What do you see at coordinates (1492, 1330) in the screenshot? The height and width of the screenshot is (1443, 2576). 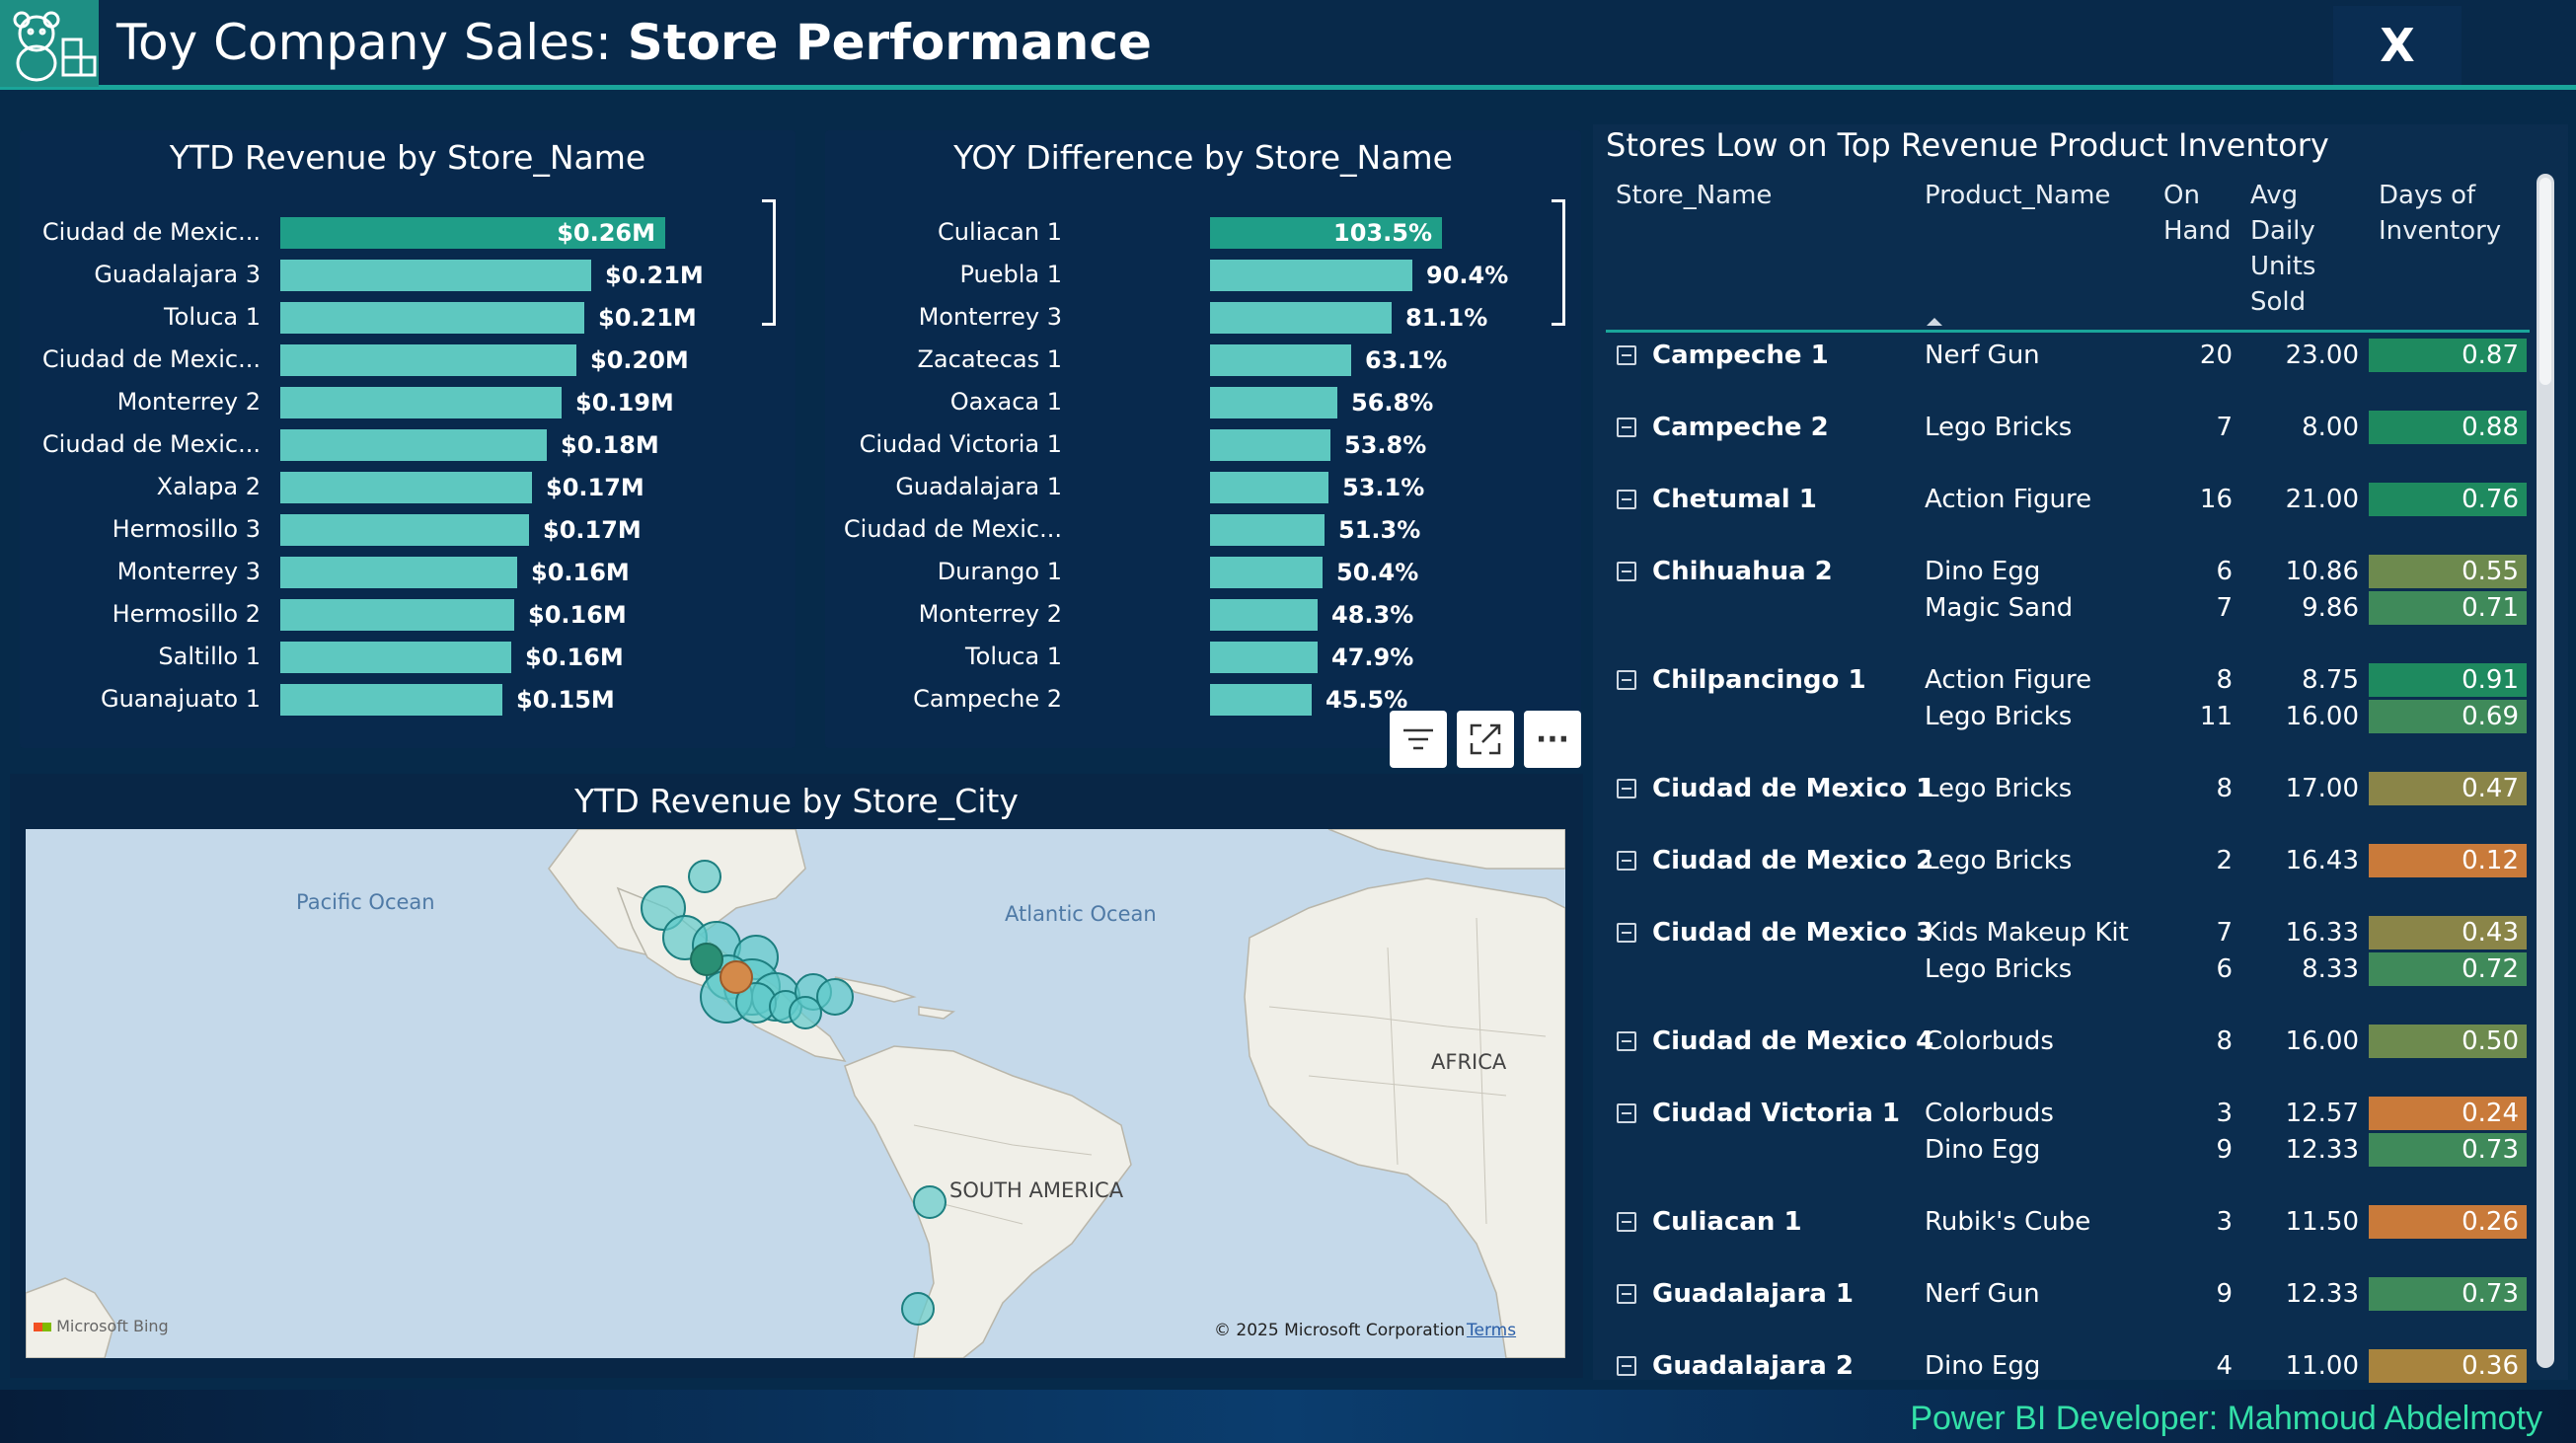 I see `map-terms-link: Terms` at bounding box center [1492, 1330].